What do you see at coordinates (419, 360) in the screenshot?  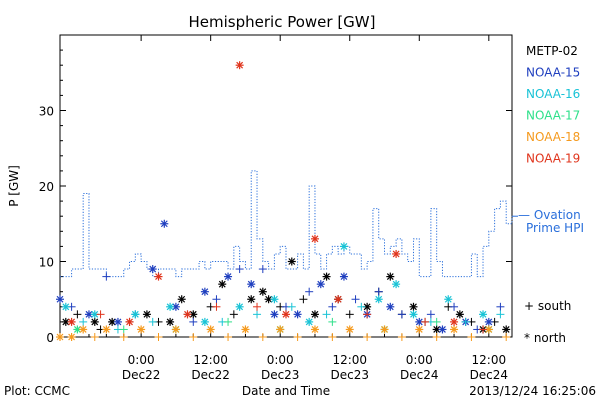 I see `x-tick-time-4: 0:00` at bounding box center [419, 360].